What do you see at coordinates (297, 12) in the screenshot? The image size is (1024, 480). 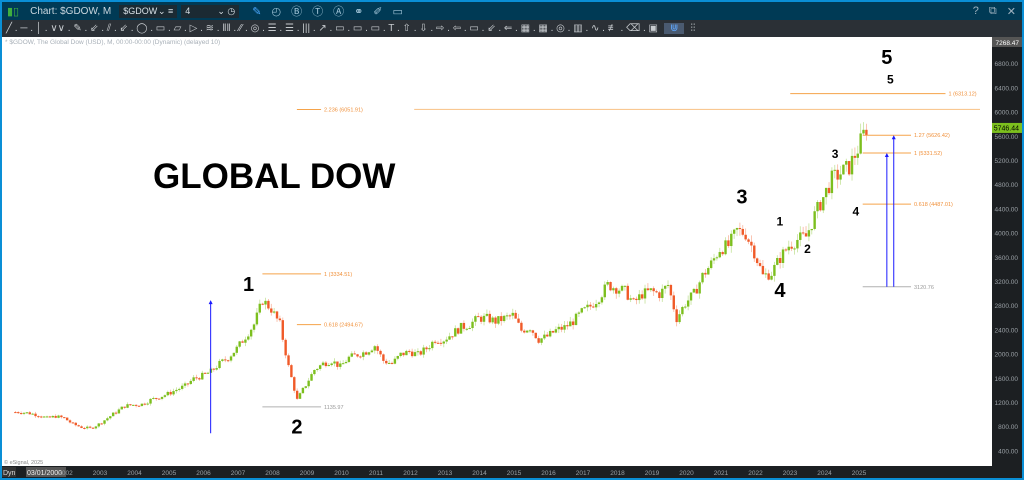 I see `buy-icon: Ⓑ` at bounding box center [297, 12].